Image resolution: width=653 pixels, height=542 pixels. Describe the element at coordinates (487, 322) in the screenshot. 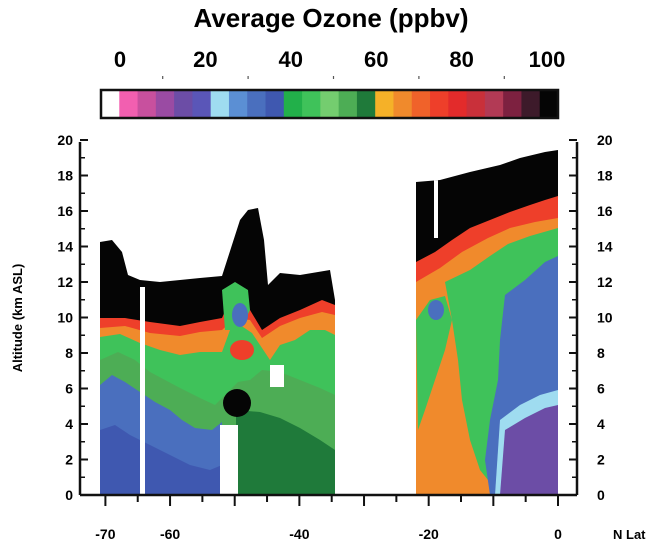

I see `north-segment` at that location.